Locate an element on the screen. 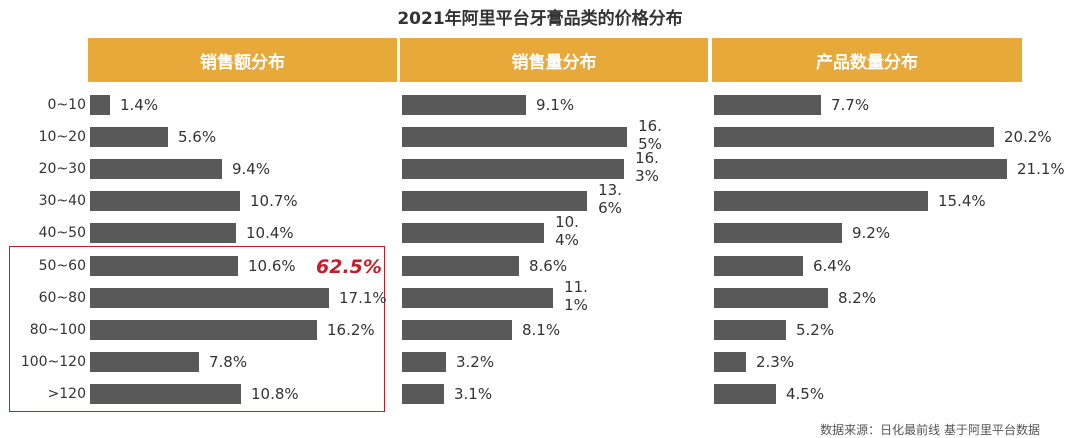 Image resolution: width=1080 pixels, height=438 pixels. data-label: 9.4% is located at coordinates (251, 169).